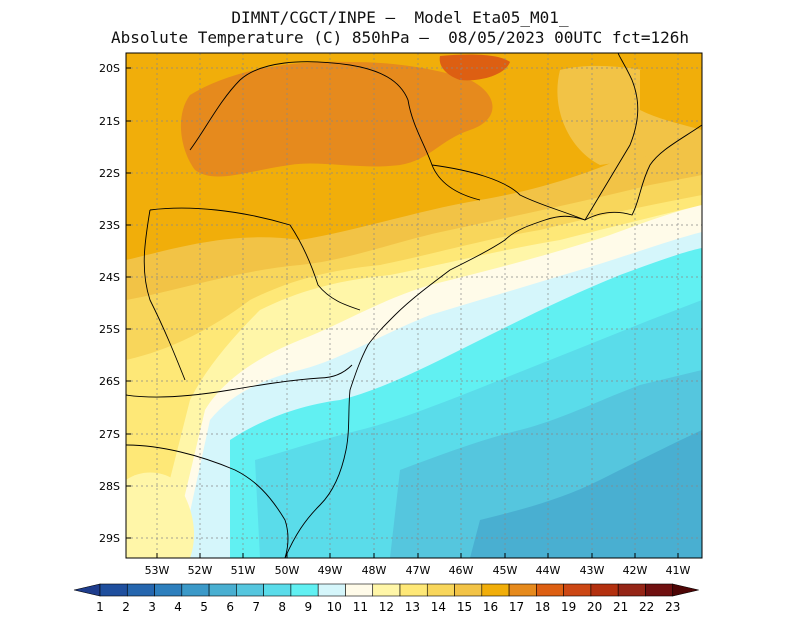  What do you see at coordinates (109, 538) in the screenshot?
I see `lat-label: 29S` at bounding box center [109, 538].